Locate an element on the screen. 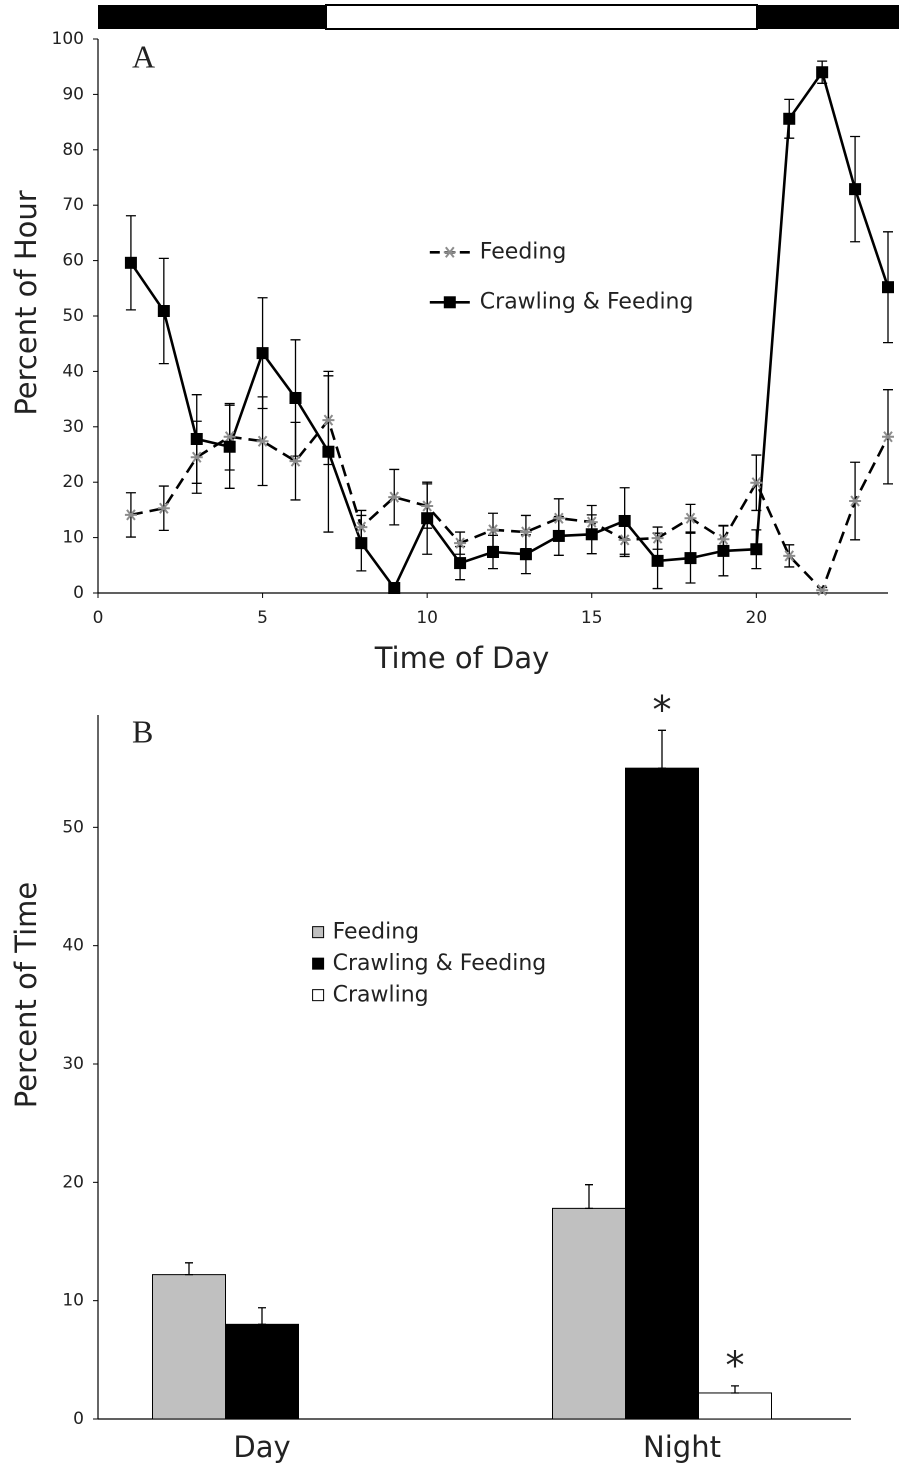 The height and width of the screenshot is (1469, 899). series-line is located at coordinates (510, 505).